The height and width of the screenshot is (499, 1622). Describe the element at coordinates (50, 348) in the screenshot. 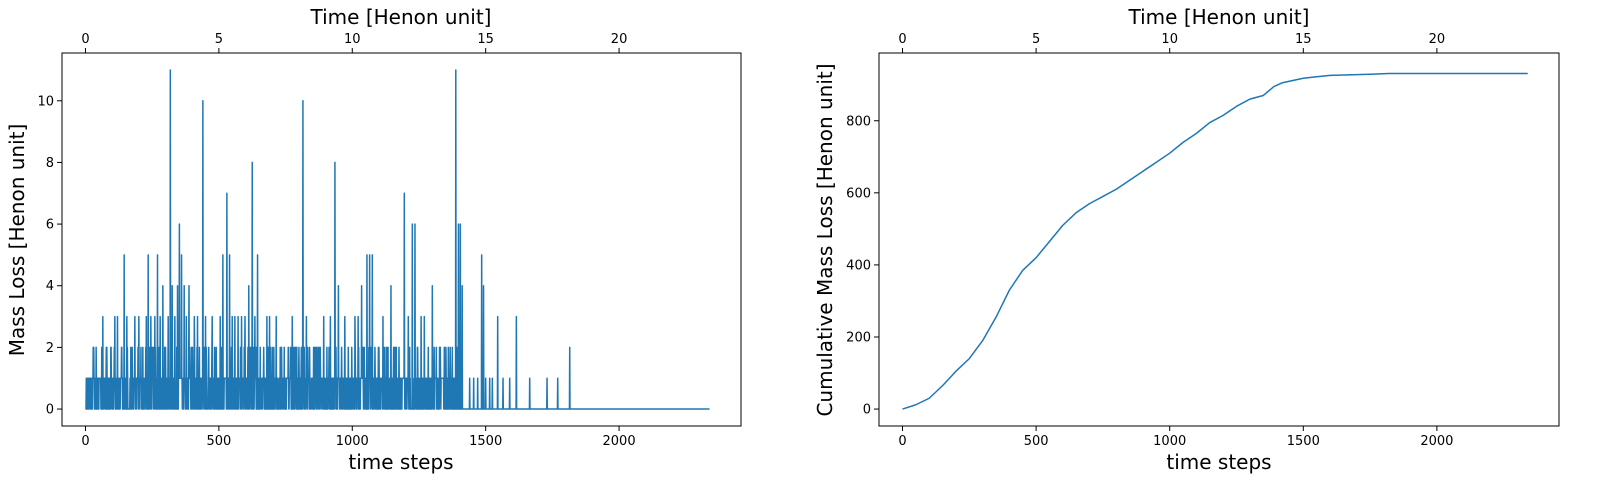

I see `y-tick-label: 2` at that location.